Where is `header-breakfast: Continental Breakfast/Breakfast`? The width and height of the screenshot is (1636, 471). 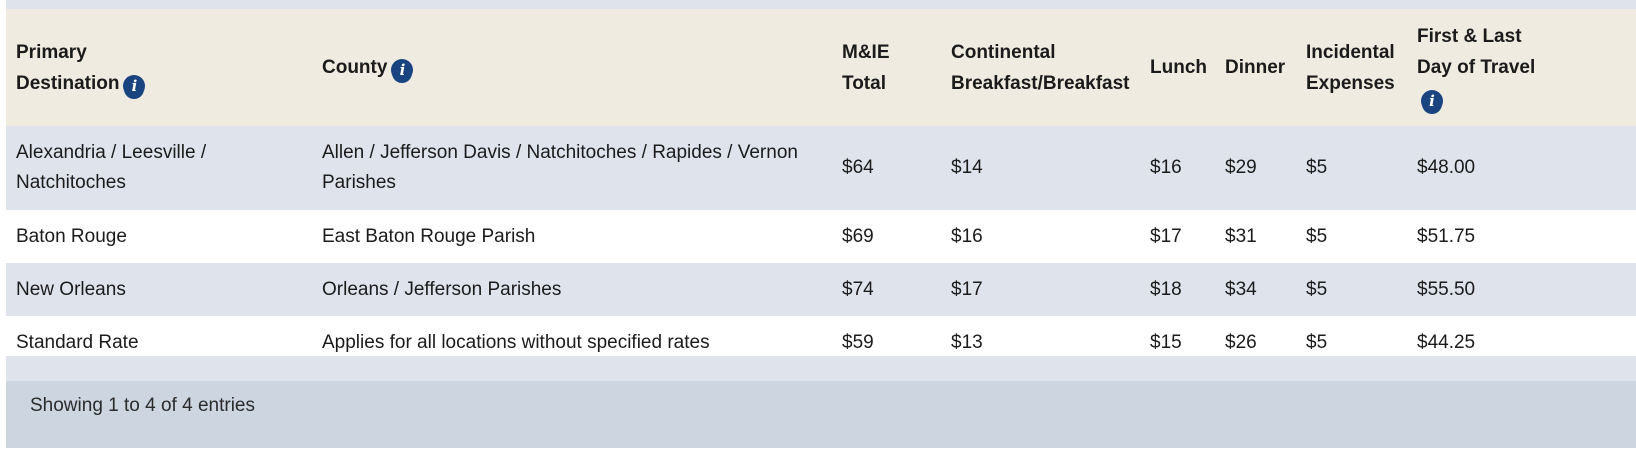 header-breakfast: Continental Breakfast/Breakfast is located at coordinates (1040, 67).